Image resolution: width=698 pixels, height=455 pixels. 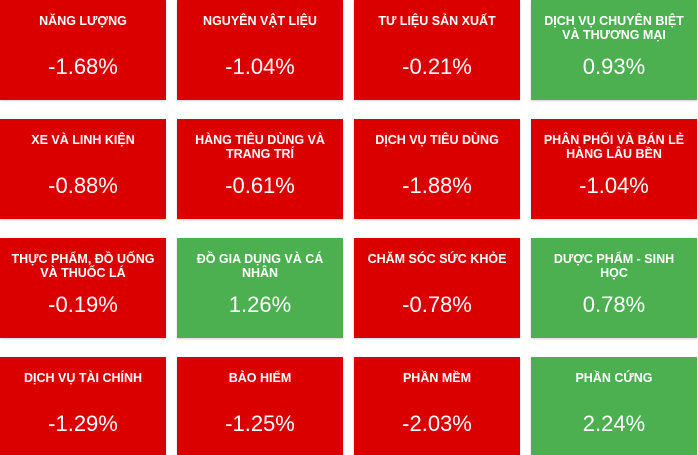 What do you see at coordinates (614, 169) in the screenshot?
I see `sector-tile-phan-phoi-ban-le: PHÂN PHỐI VÀ BÁN LẺ HÀNG LÂU BỀN -1.04%` at bounding box center [614, 169].